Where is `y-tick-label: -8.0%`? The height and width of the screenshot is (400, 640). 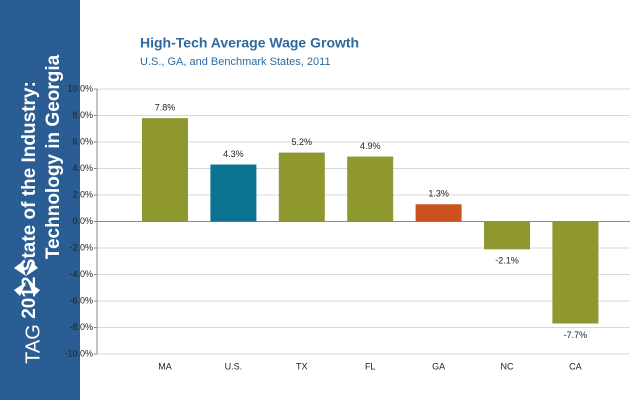
y-tick-label: -8.0% is located at coordinates (81, 327).